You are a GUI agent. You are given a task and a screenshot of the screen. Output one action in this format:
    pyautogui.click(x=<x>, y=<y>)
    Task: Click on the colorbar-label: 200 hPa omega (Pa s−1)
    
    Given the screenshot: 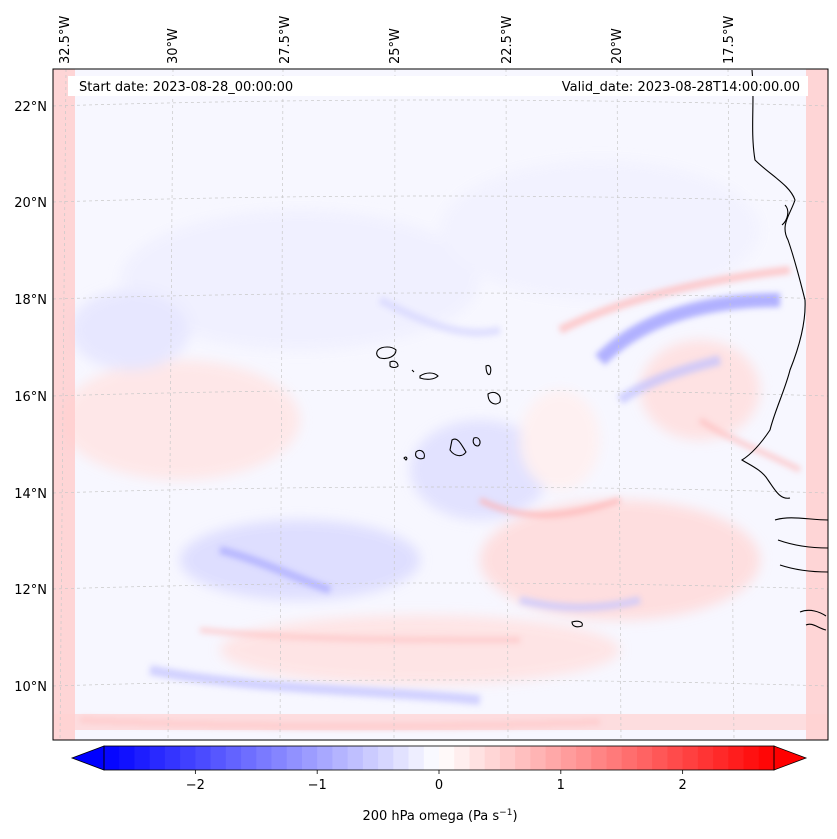 What is the action you would take?
    pyautogui.click(x=439, y=816)
    